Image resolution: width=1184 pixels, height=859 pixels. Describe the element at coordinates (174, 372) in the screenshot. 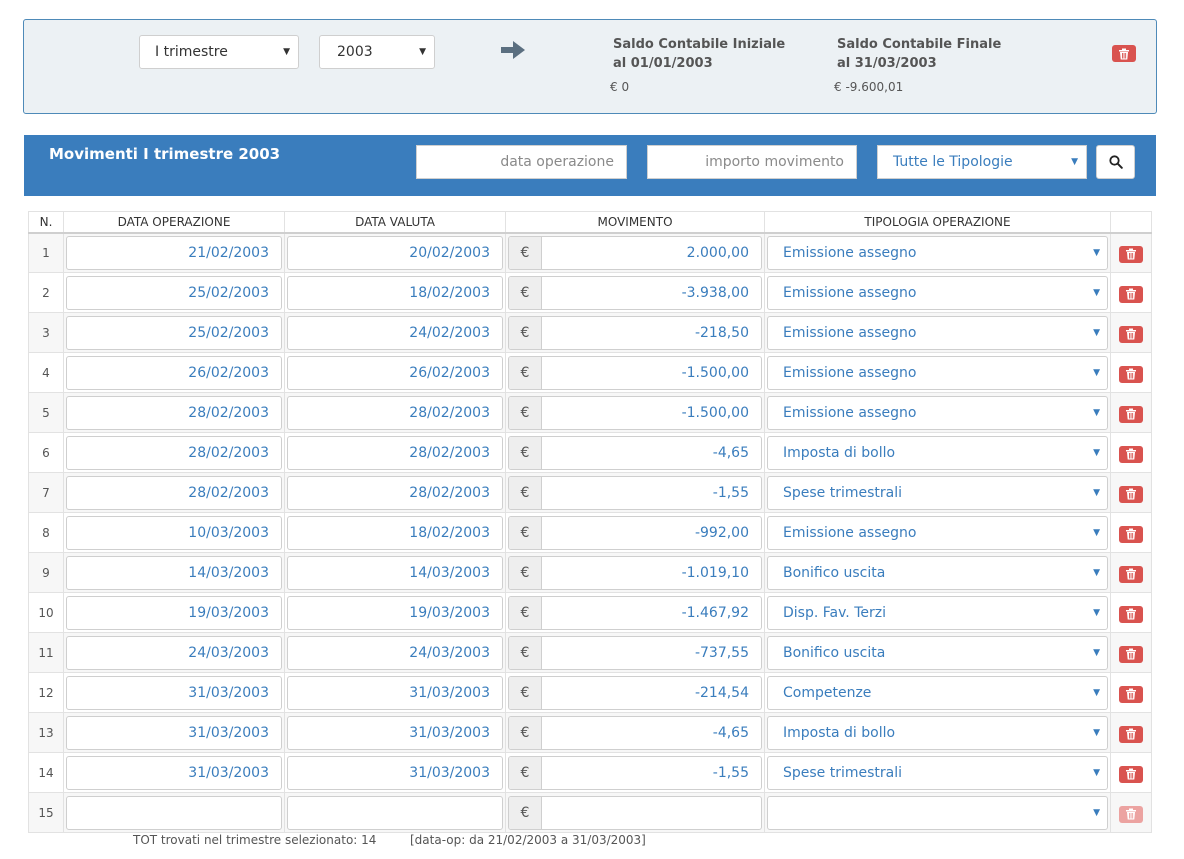

I see `data-operazione-input: 26/02/2003` at that location.